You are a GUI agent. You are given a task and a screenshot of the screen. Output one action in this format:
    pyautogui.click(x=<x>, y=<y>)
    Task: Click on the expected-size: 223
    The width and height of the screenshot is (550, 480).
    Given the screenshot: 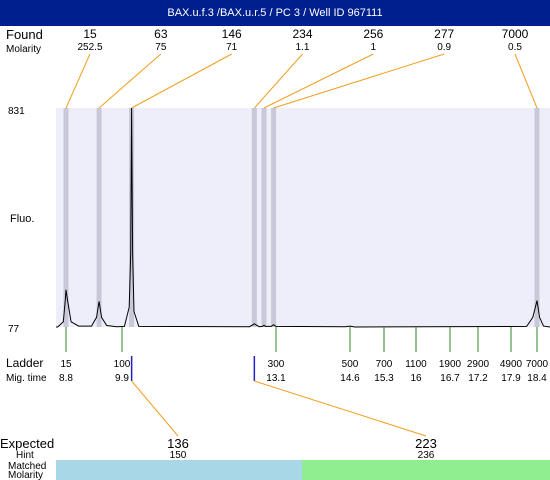 What is the action you would take?
    pyautogui.click(x=426, y=443)
    